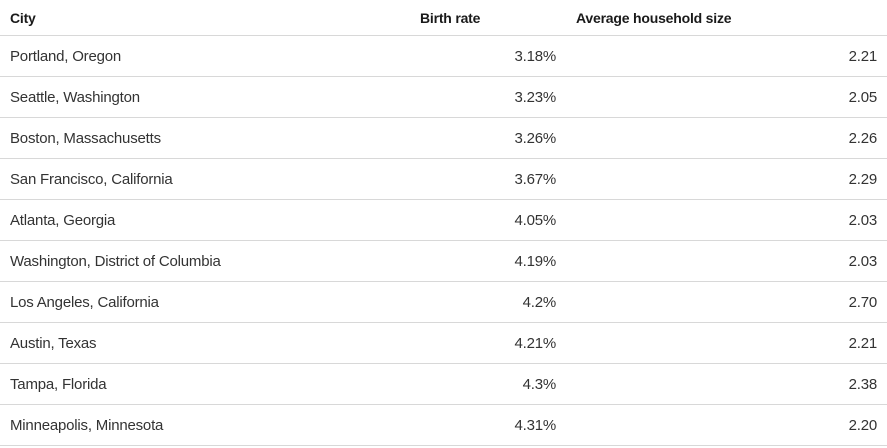 The width and height of the screenshot is (887, 448). Describe the element at coordinates (488, 179) in the screenshot. I see `birth-rate-cell: 3.67%` at that location.